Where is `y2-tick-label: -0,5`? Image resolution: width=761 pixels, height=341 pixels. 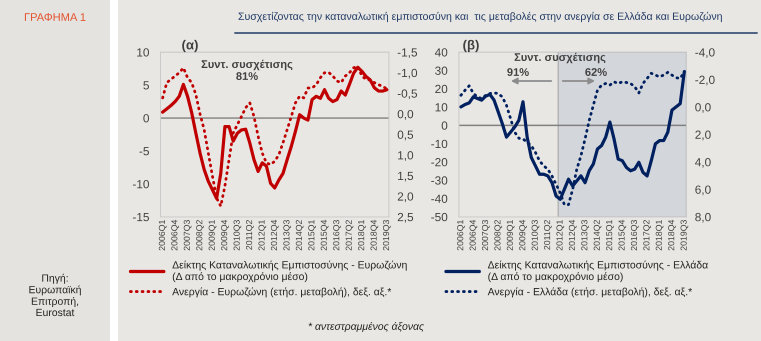
y2-tick-label: -0,5 is located at coordinates (408, 94).